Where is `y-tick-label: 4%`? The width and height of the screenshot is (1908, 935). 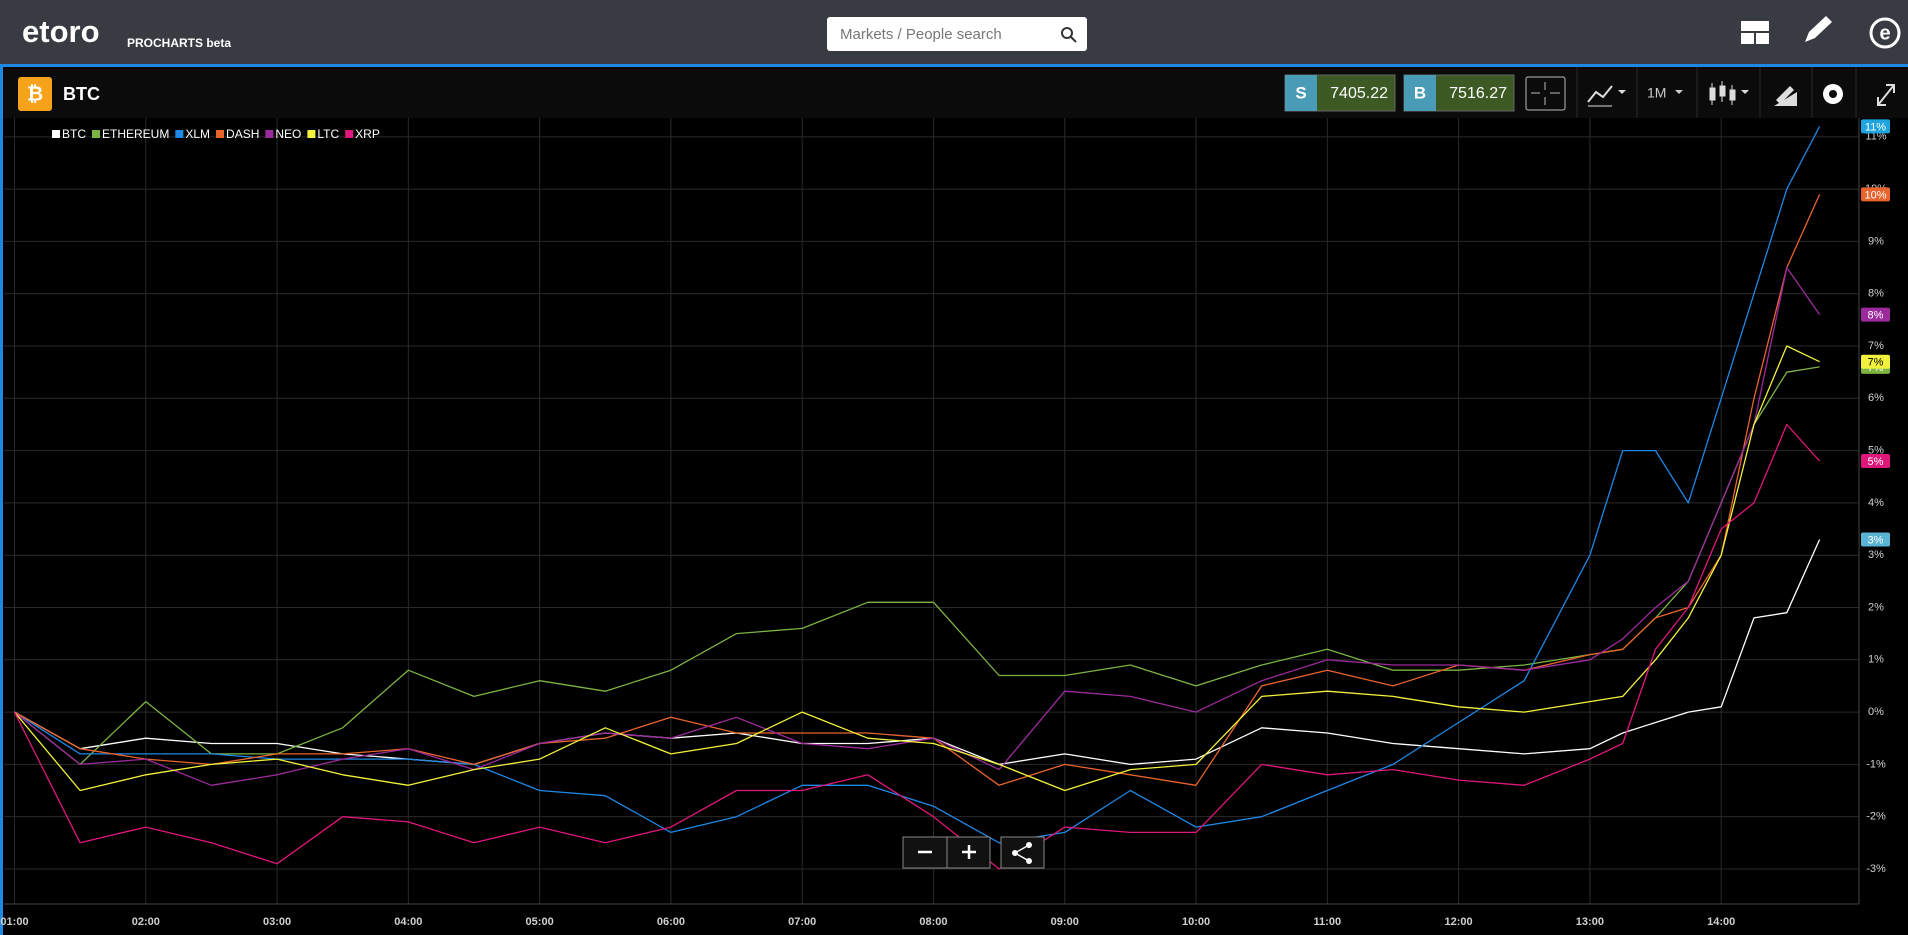 y-tick-label: 4% is located at coordinates (1876, 503).